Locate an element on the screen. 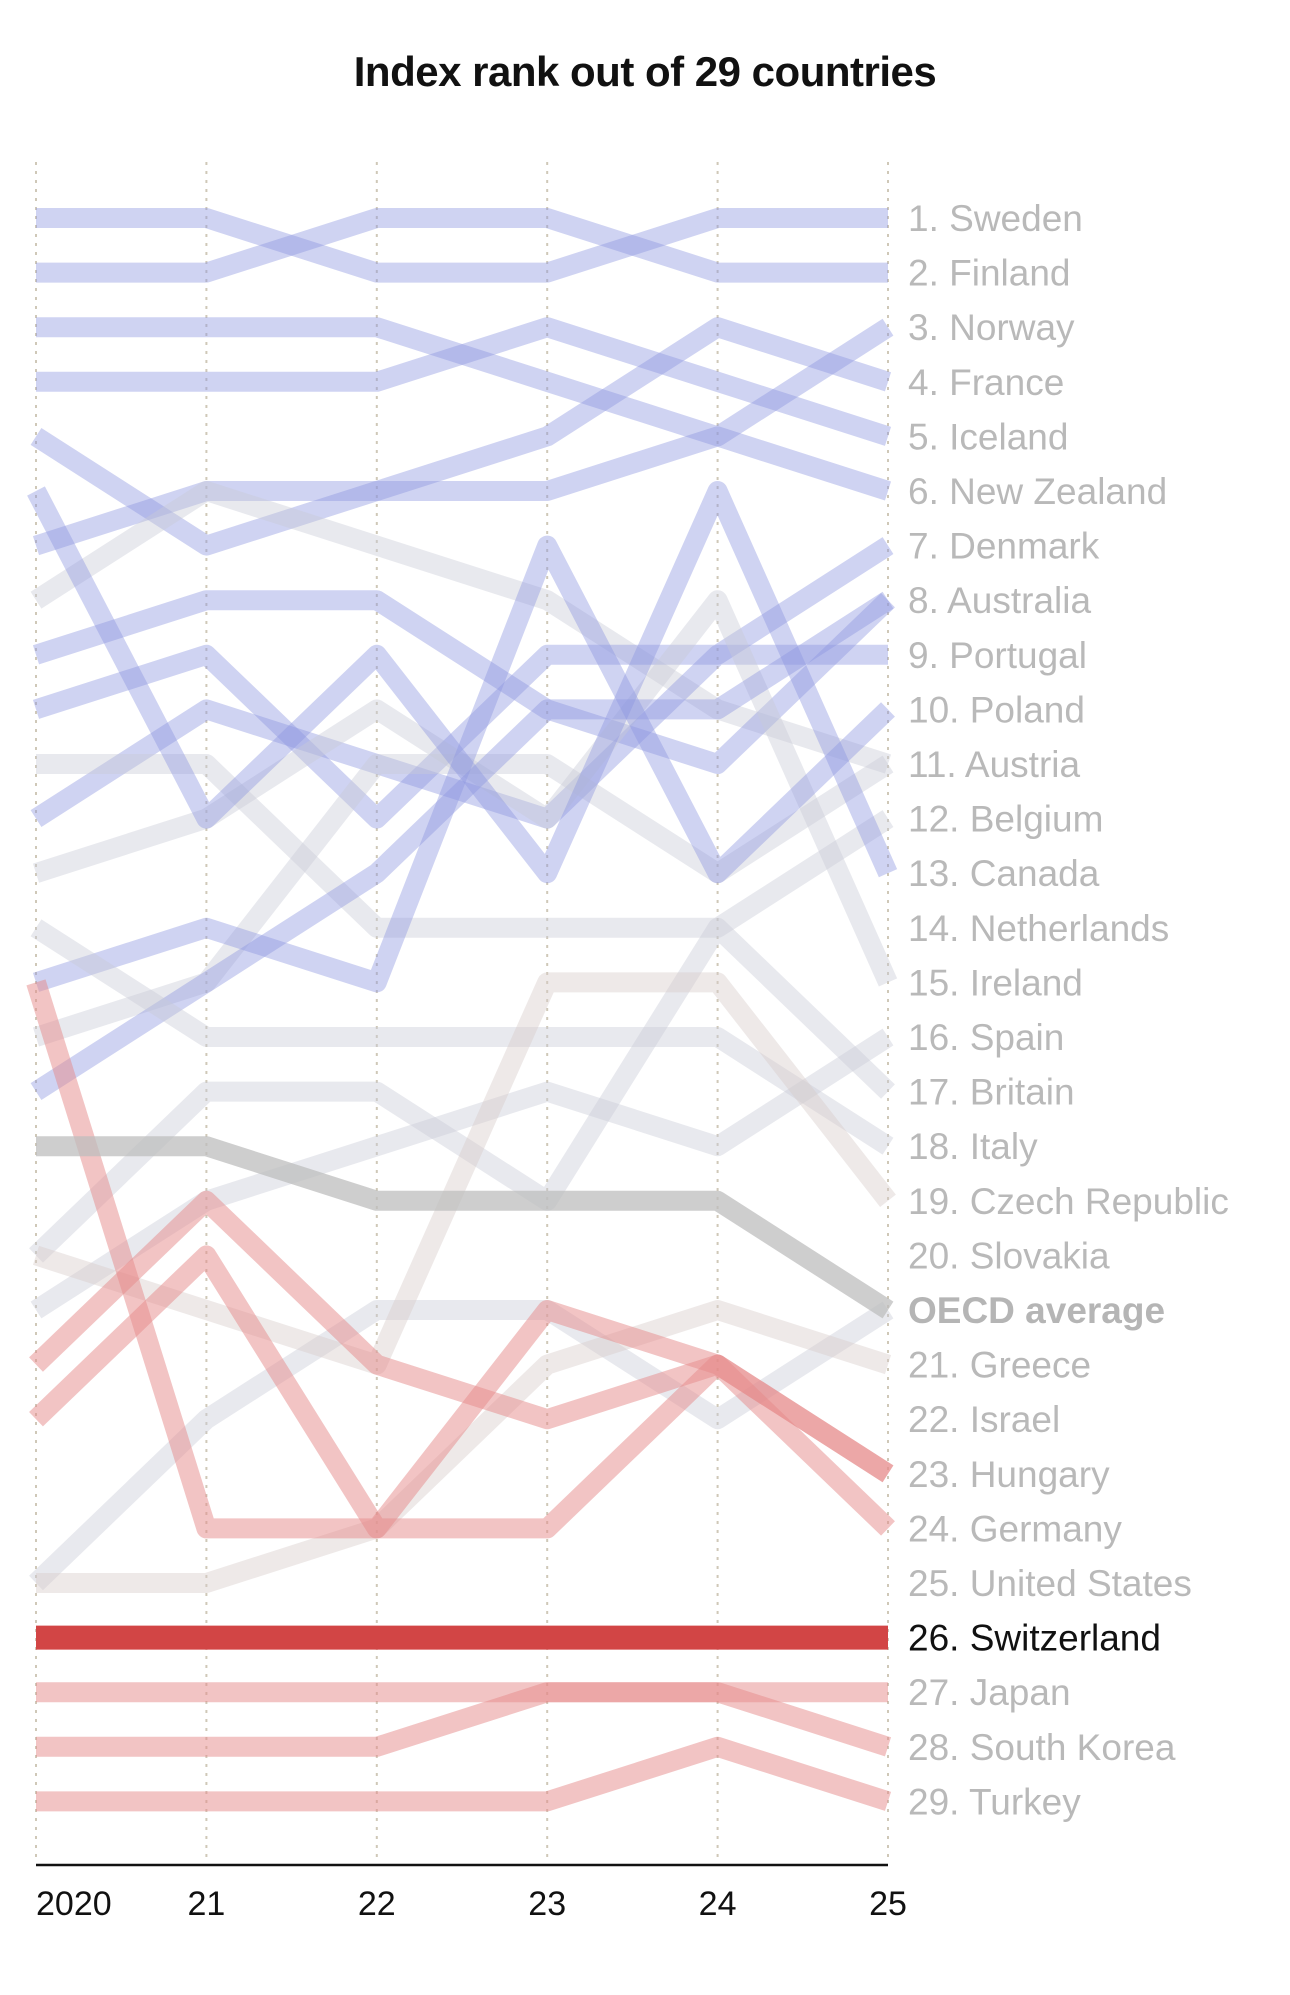 The image size is (1290, 1995). line-denmark is located at coordinates (461, 627).